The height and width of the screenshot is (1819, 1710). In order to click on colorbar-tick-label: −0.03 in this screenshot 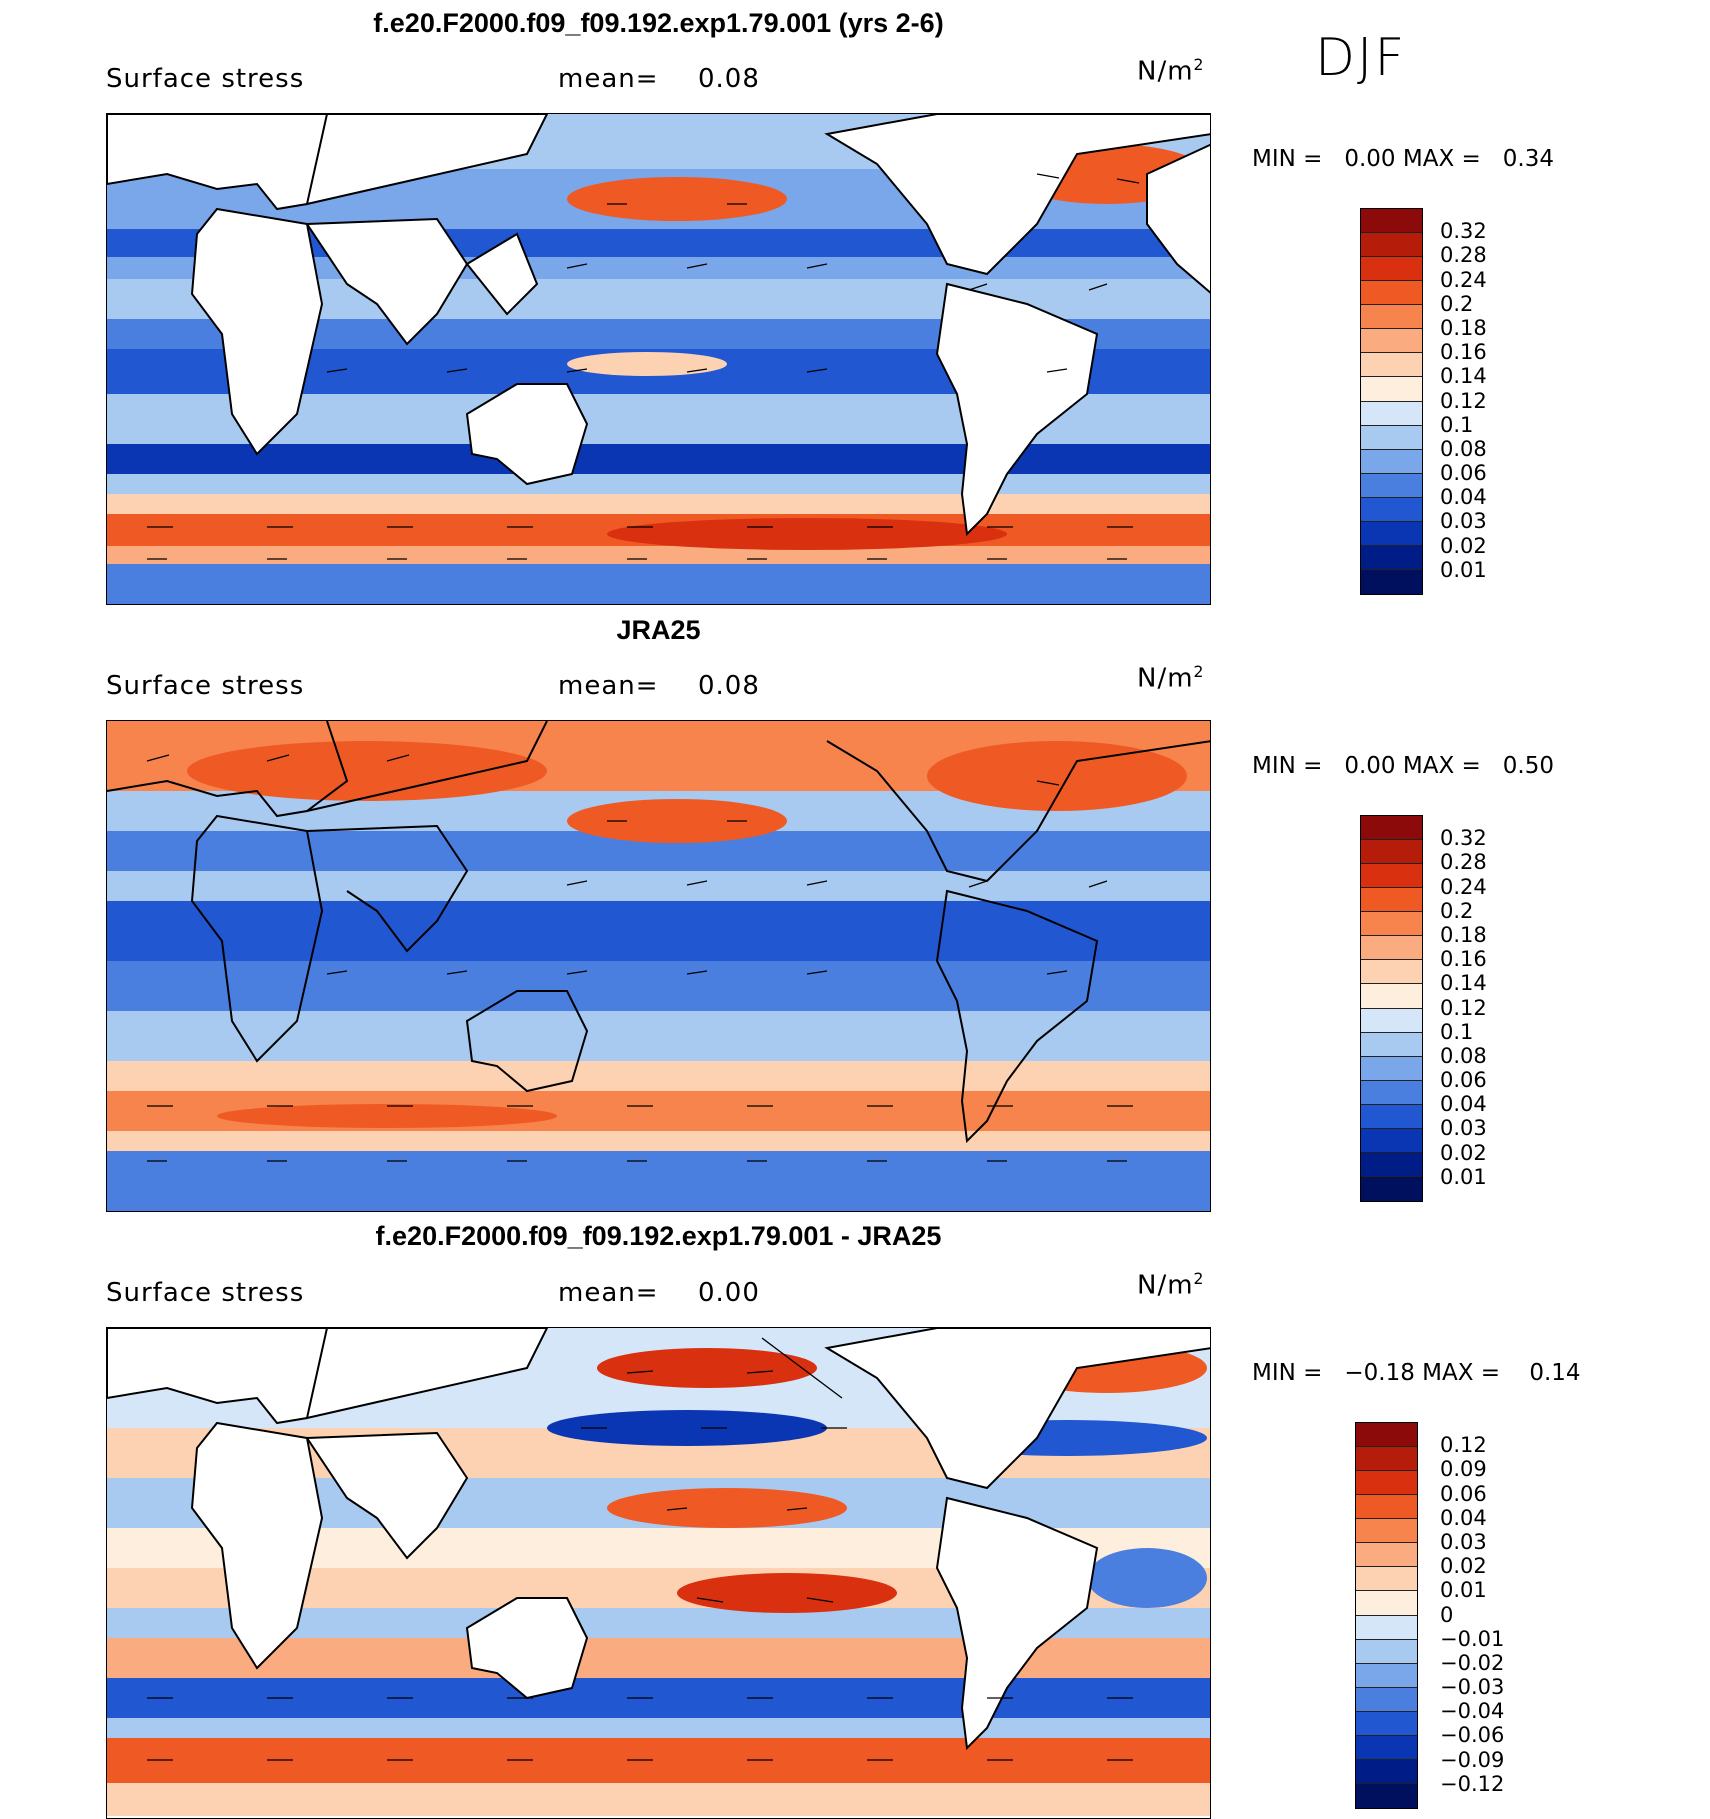, I will do `click(1472, 1687)`.